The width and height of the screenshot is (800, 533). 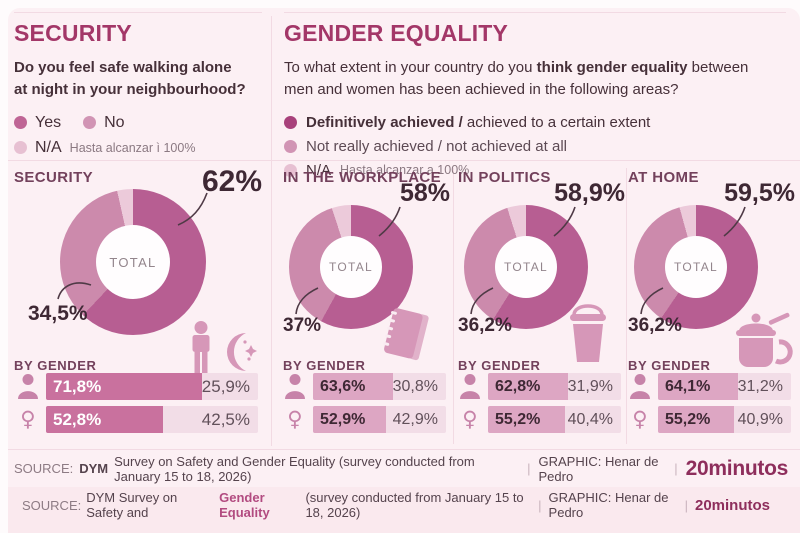 I want to click on security-question-line2: at night in your neighbourhood?, so click(x=130, y=89).